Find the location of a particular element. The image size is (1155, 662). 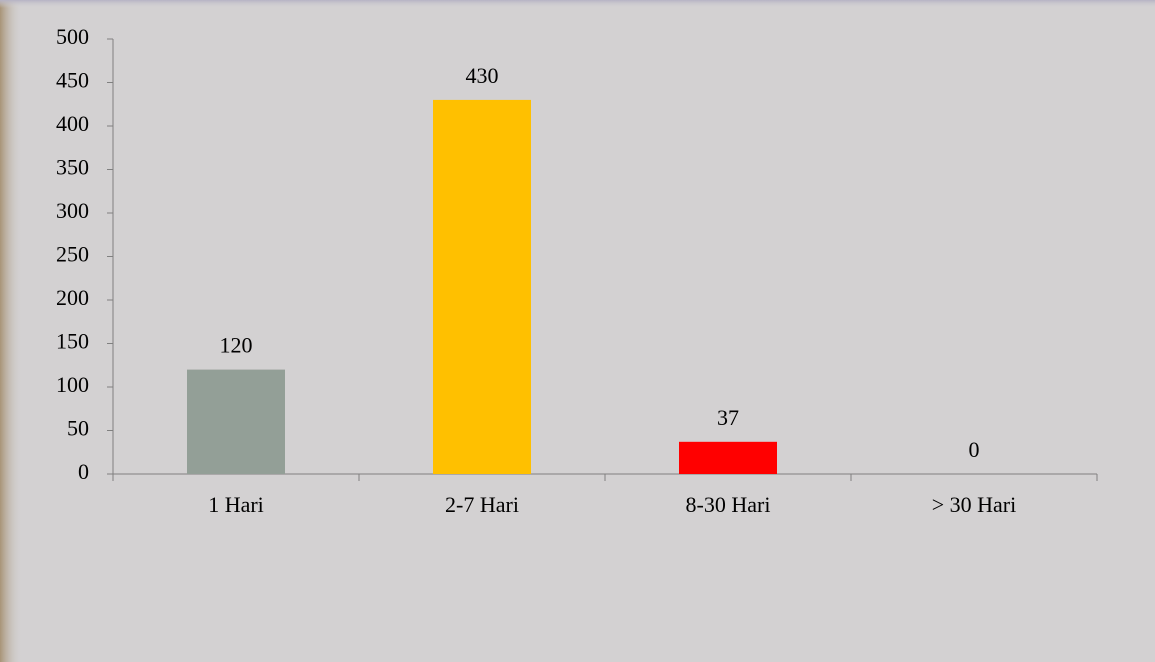

y-tick-label: 100 is located at coordinates (72, 384).